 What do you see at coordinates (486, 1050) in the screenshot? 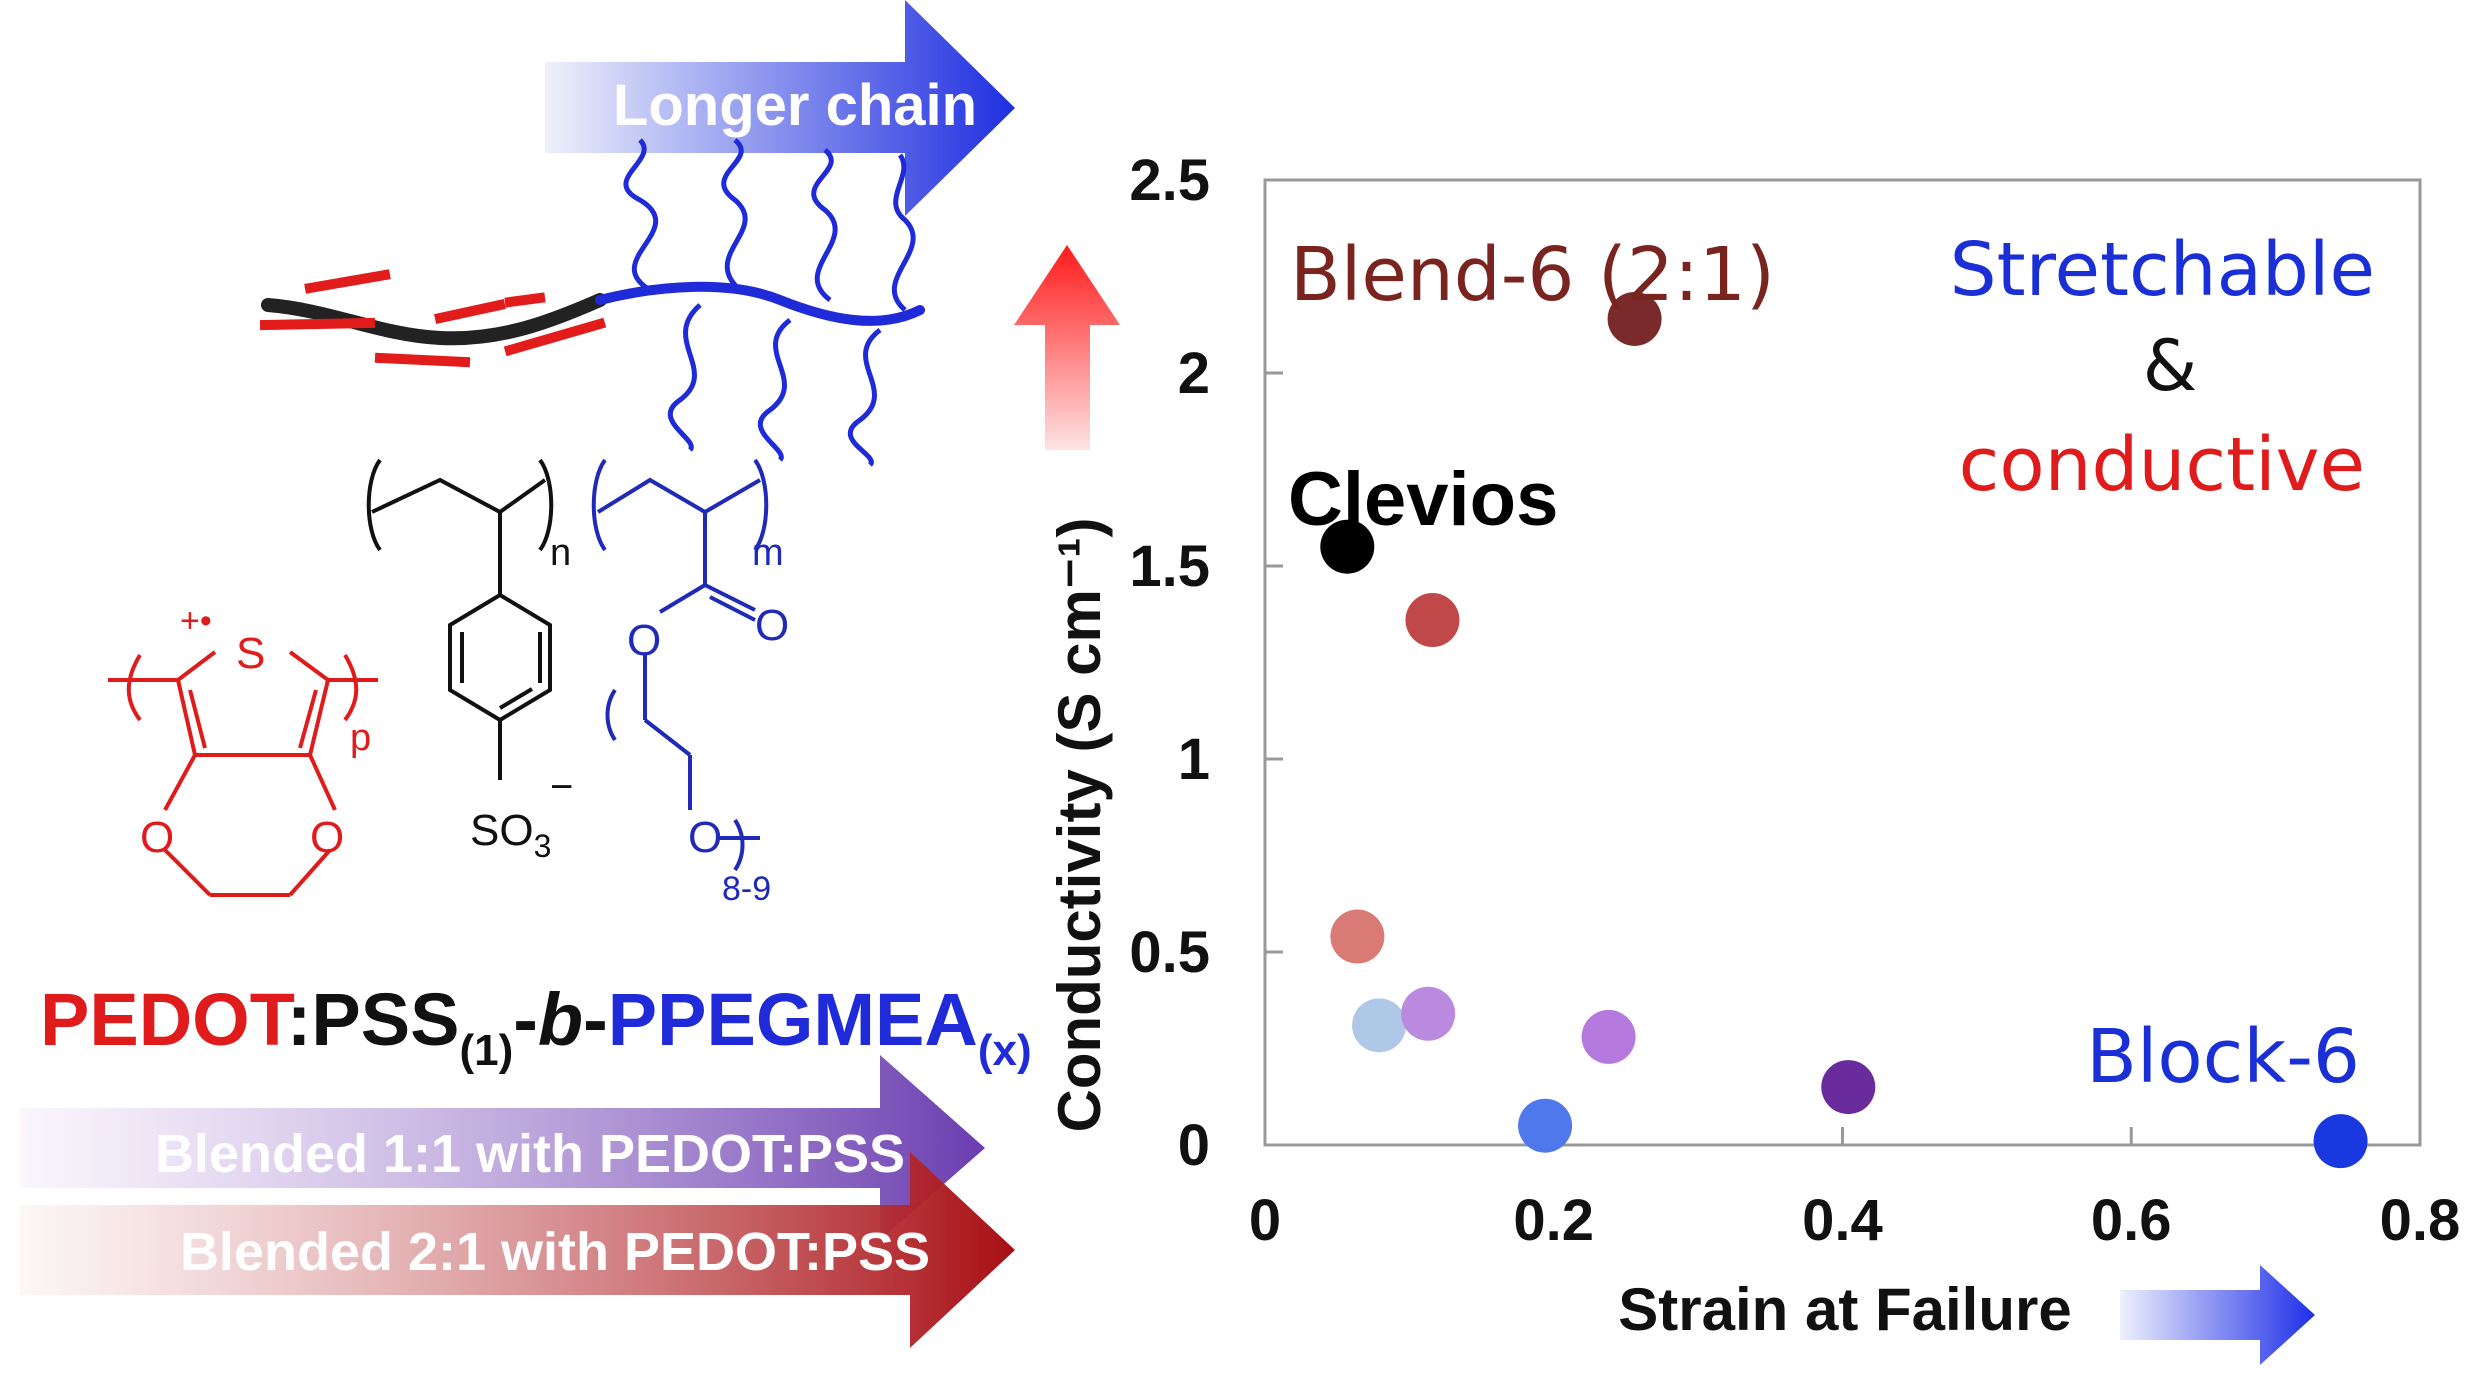
I see `formula-pss-sub: (1)` at bounding box center [486, 1050].